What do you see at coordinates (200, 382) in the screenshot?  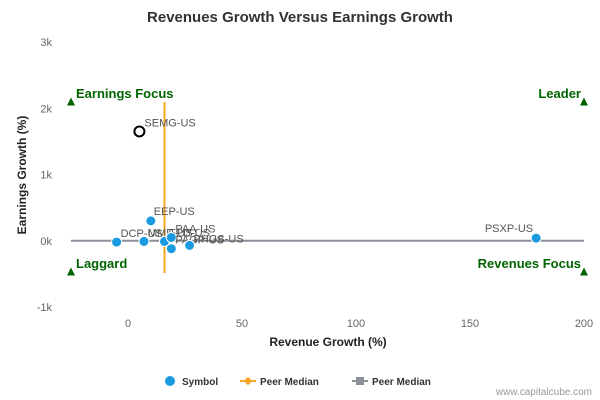 I see `legend-label: Symbol` at bounding box center [200, 382].